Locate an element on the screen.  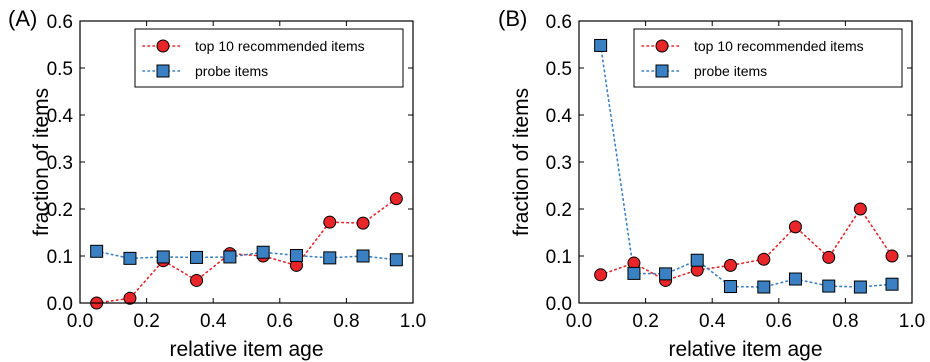
plot-area is located at coordinates (246, 251).